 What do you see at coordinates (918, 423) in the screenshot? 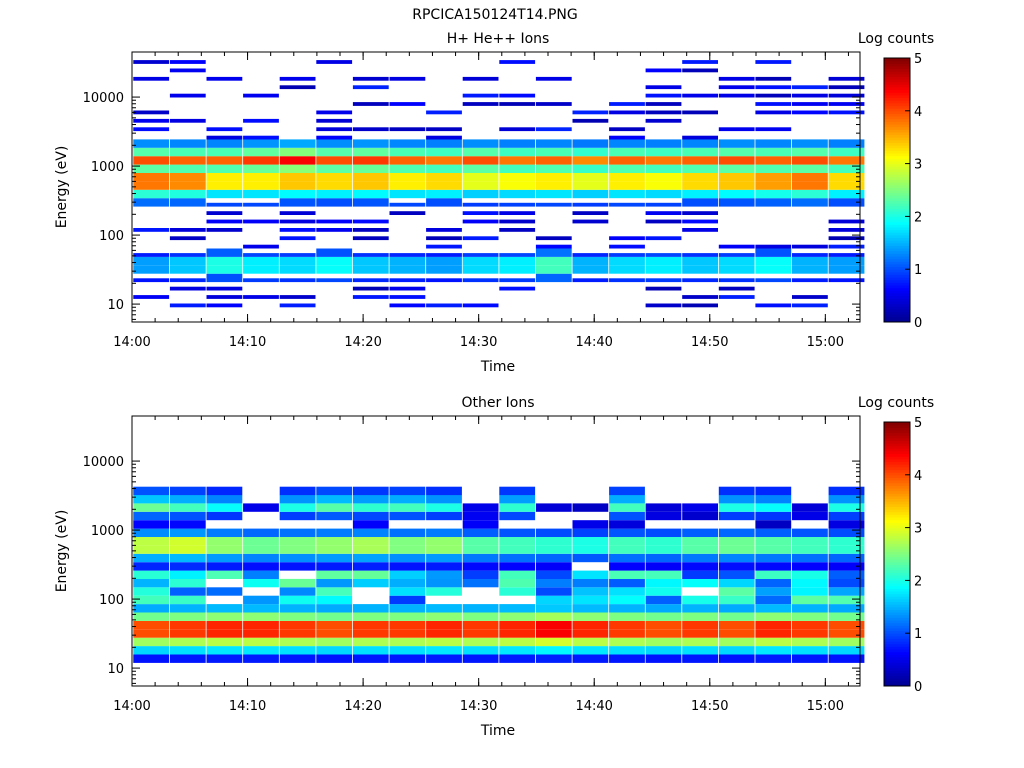
I see `colorbar-tick-label: 5` at bounding box center [918, 423].